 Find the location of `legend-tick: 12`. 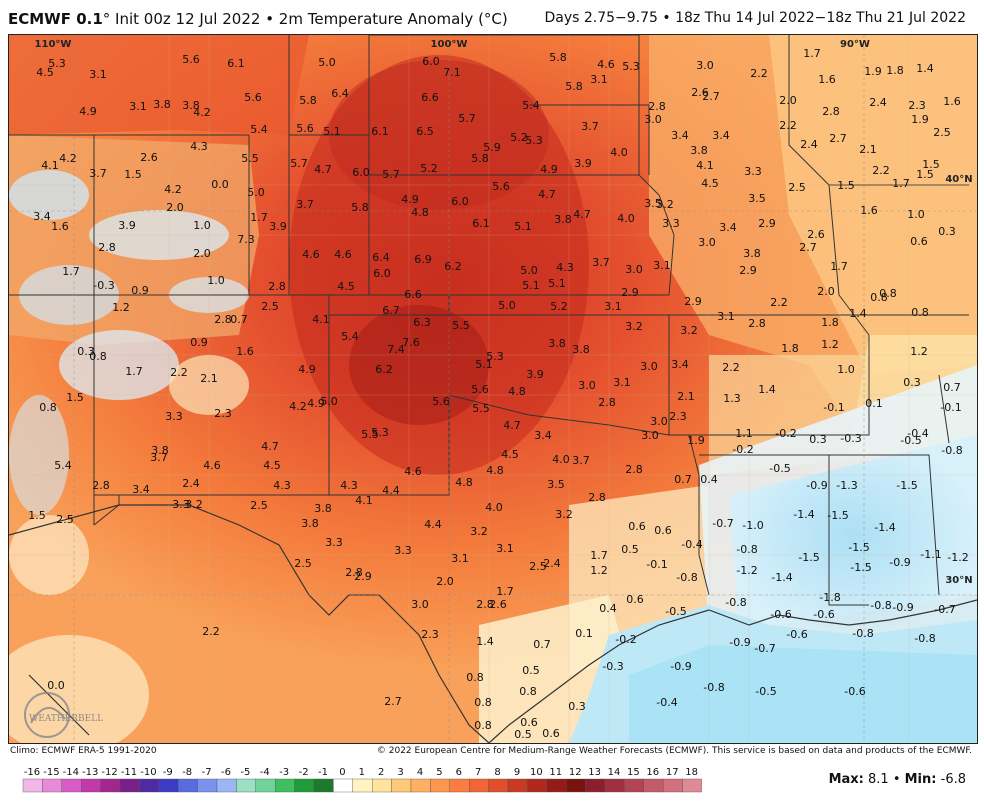

legend-tick: 12 is located at coordinates (575, 772).